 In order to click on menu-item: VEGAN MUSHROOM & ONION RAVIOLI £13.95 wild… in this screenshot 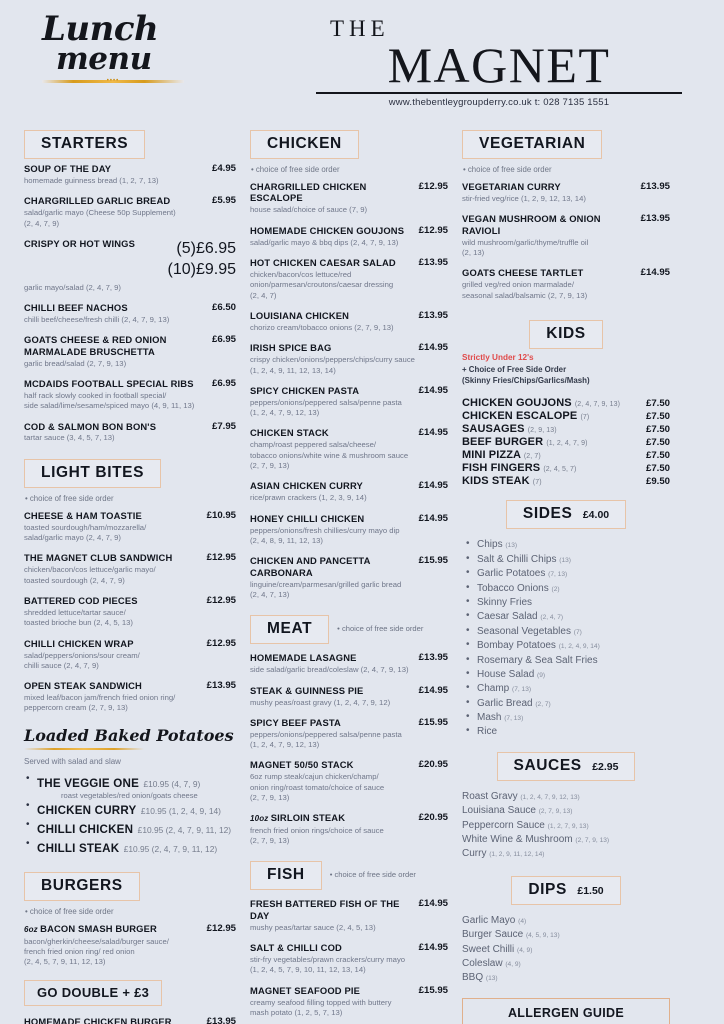, I will do `click(566, 235)`.